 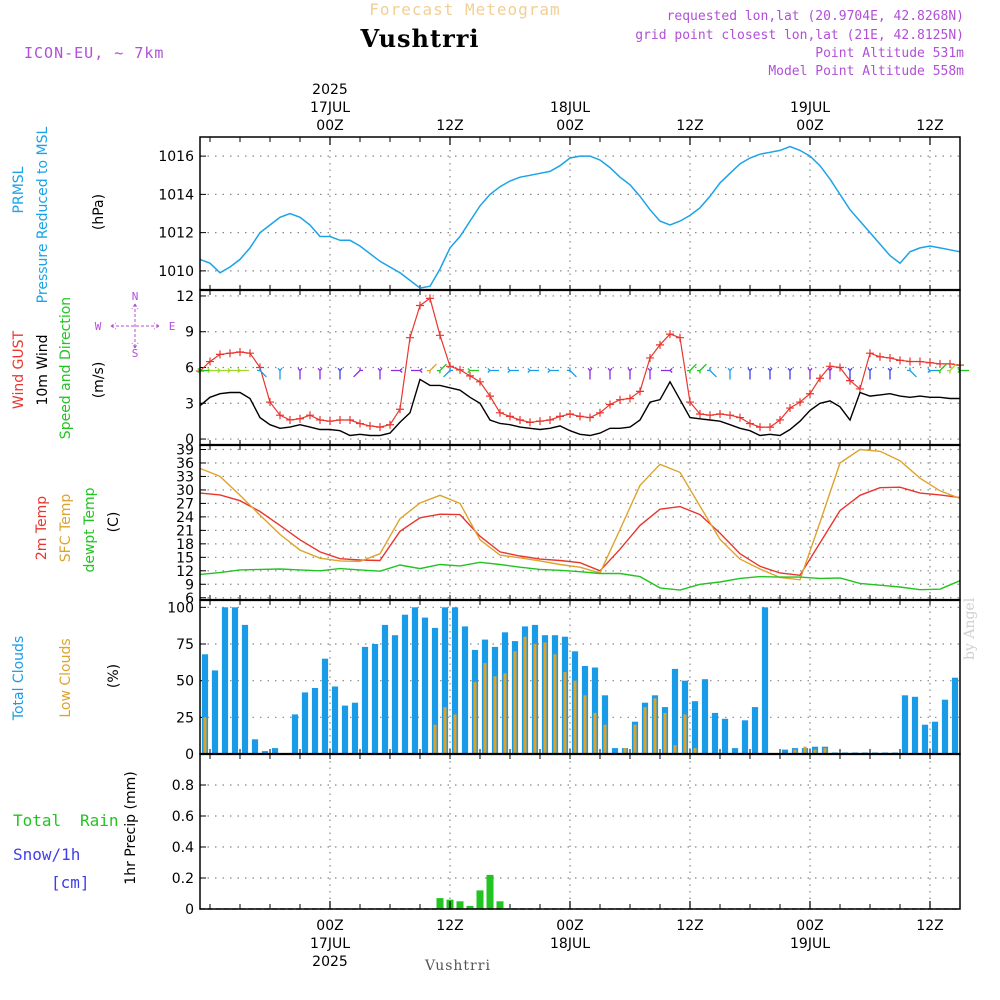 What do you see at coordinates (810, 108) in the screenshot?
I see `top-time-label: 19JUL` at bounding box center [810, 108].